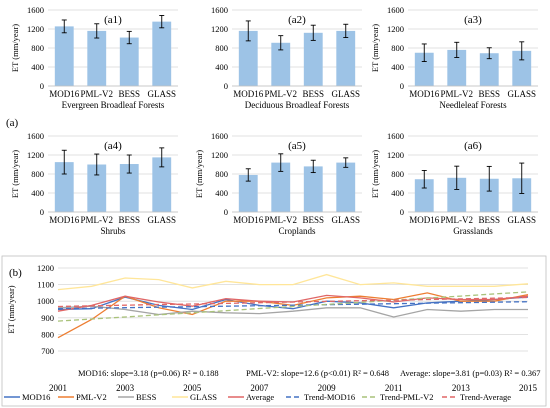 This screenshot has width=550, height=408. What do you see at coordinates (15, 273) in the screenshot?
I see `panel-label: (b)` at bounding box center [15, 273].